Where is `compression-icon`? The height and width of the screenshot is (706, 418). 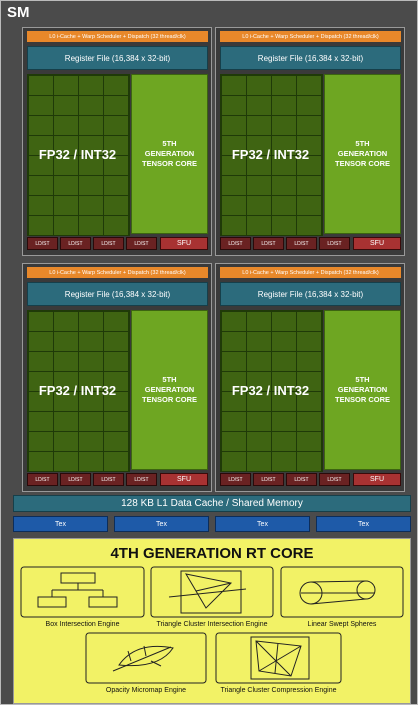
compression-icon is located at coordinates (280, 658).